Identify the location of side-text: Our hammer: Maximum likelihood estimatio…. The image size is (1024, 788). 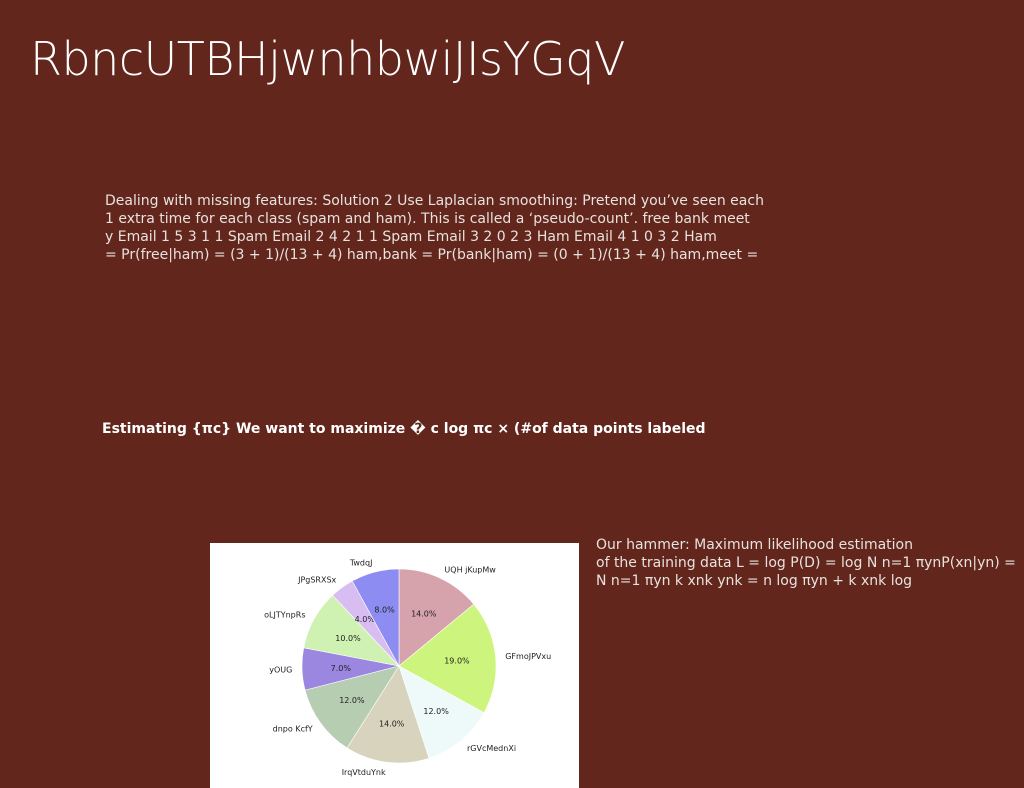
(810, 563).